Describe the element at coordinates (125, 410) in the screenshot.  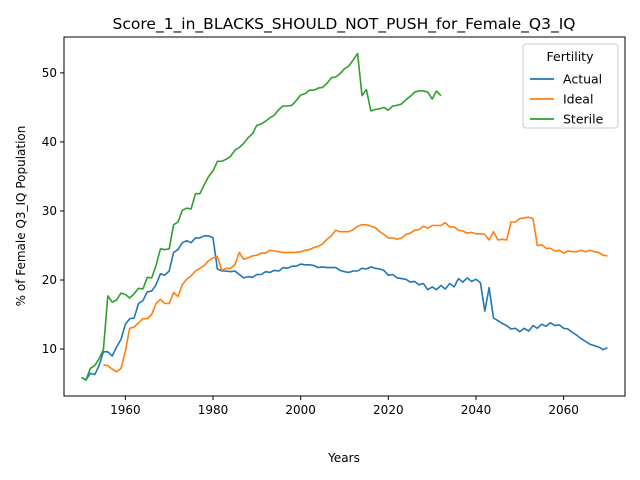
I see `x-tick-label: 1960` at that location.